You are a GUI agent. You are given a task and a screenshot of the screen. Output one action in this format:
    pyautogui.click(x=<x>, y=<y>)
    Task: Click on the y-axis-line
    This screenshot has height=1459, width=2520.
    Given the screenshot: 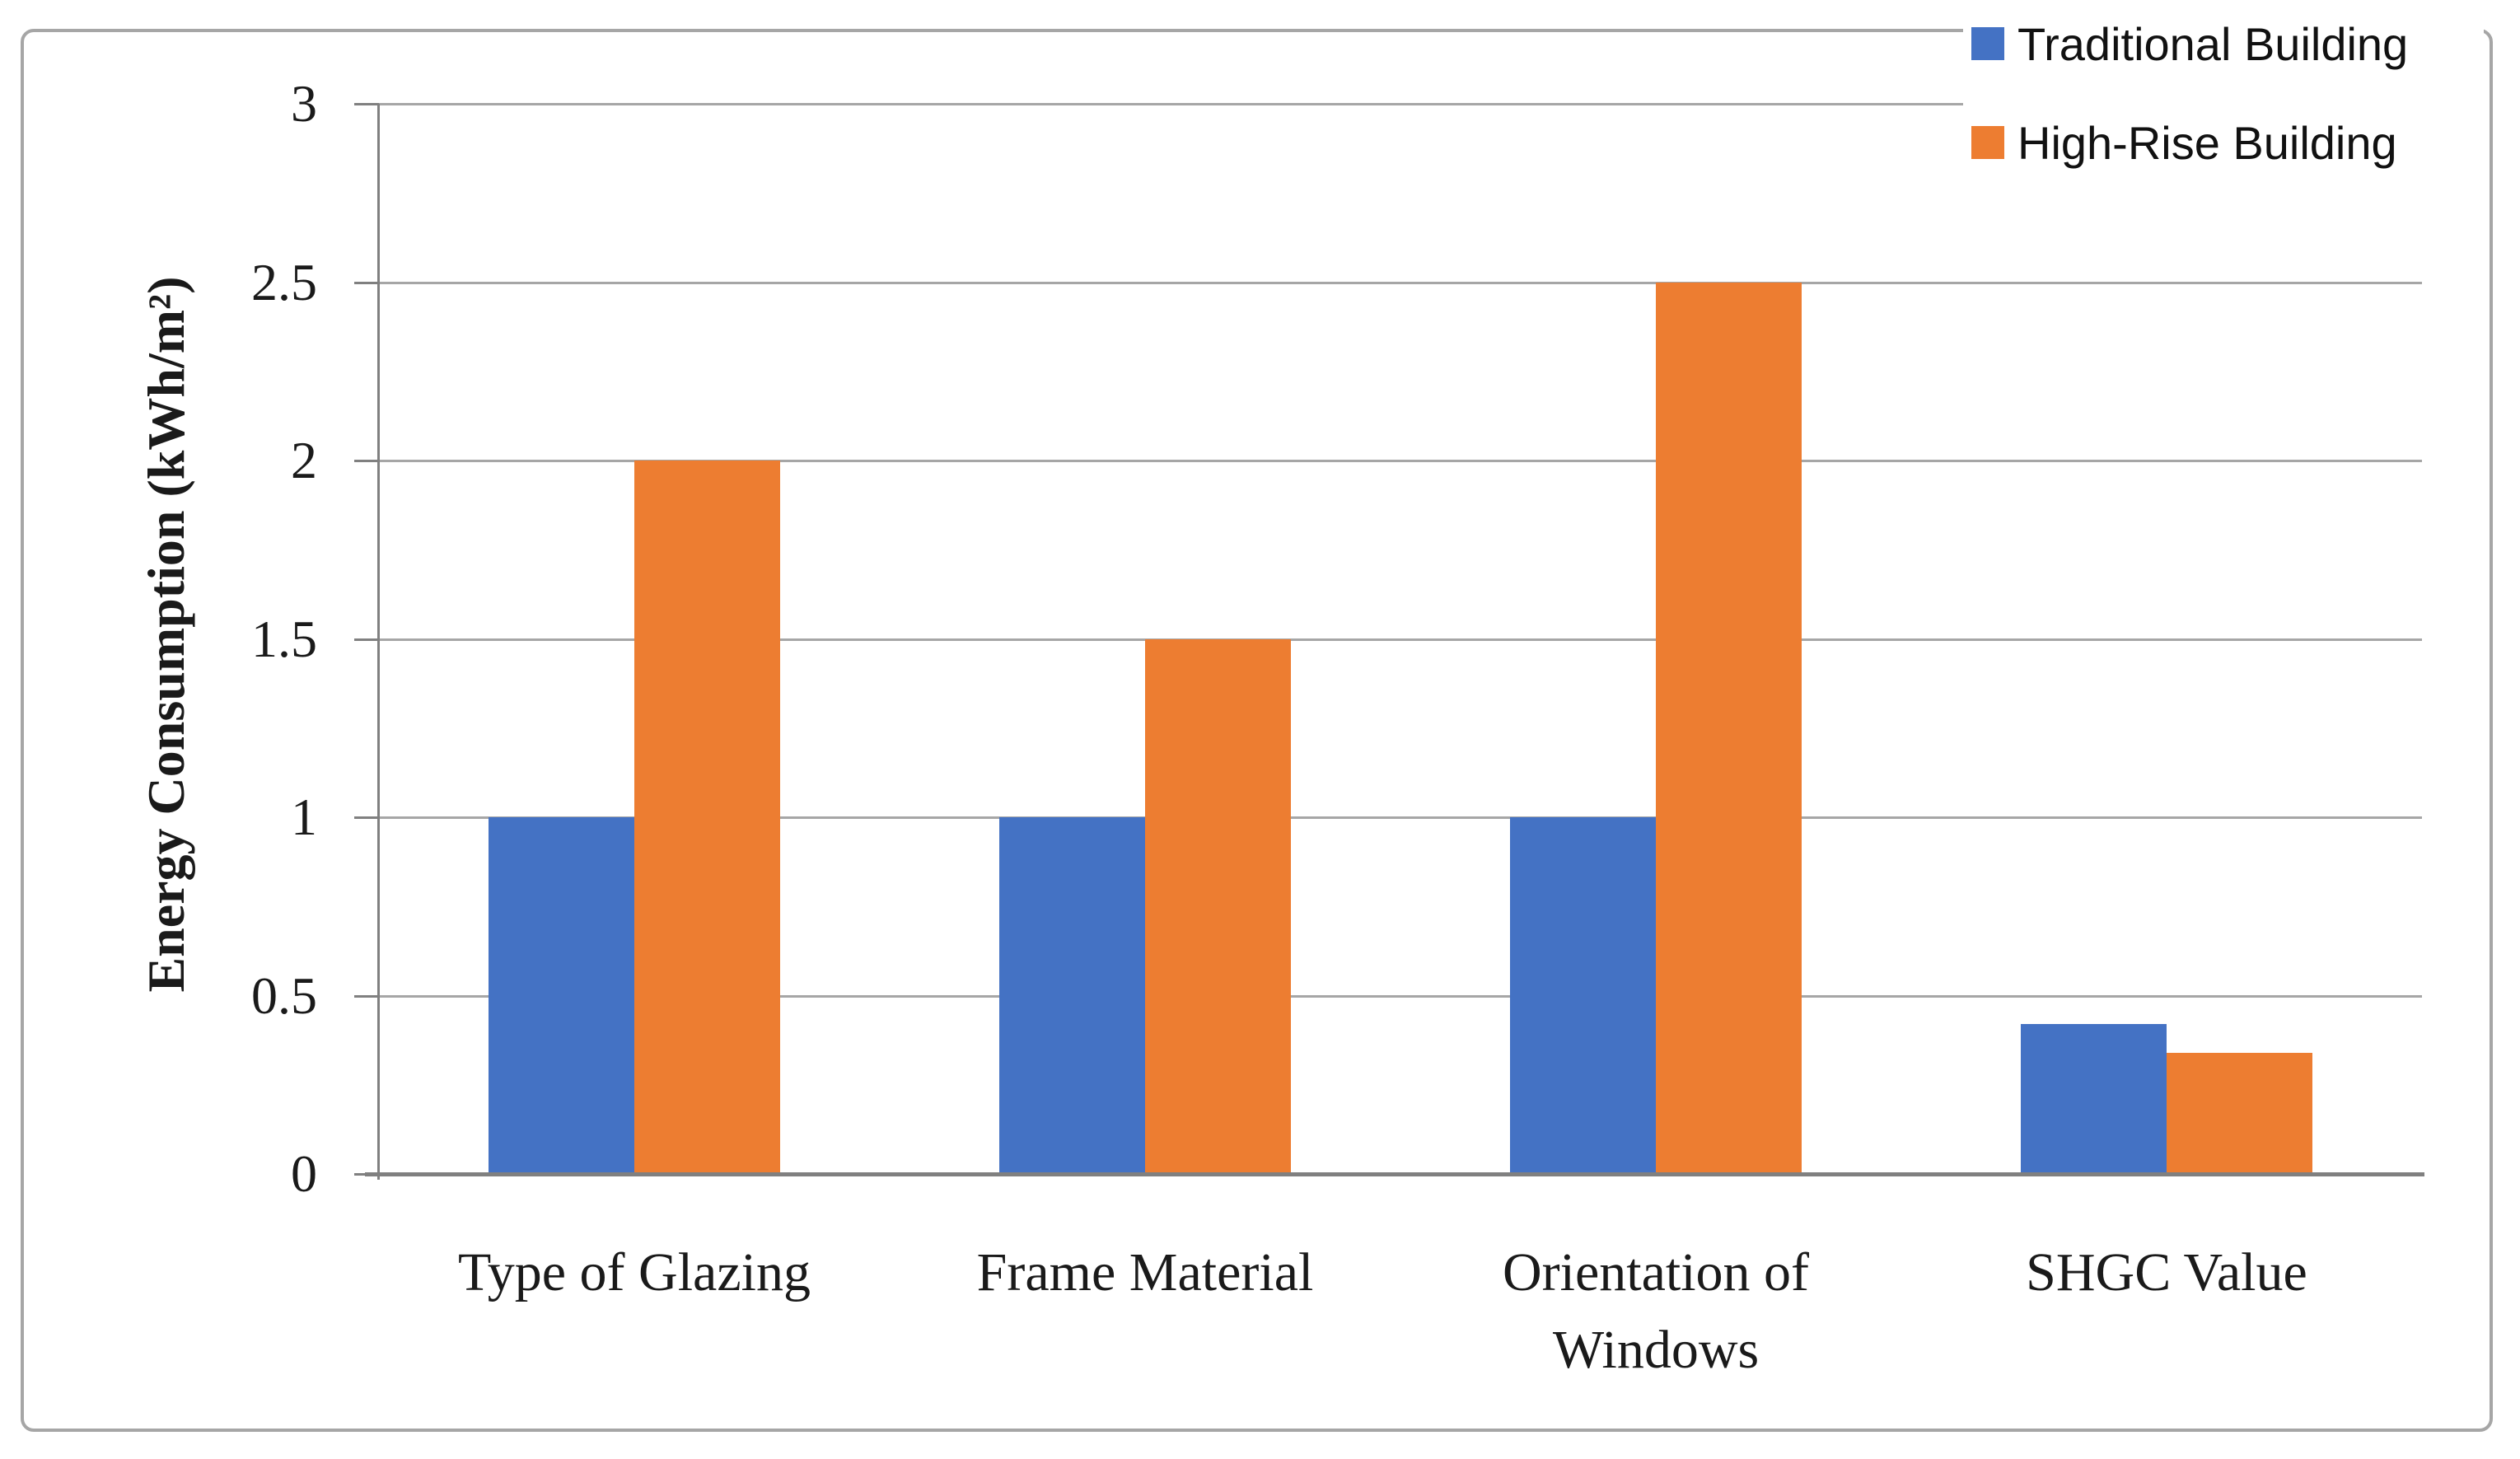 What is the action you would take?
    pyautogui.click(x=378, y=642)
    